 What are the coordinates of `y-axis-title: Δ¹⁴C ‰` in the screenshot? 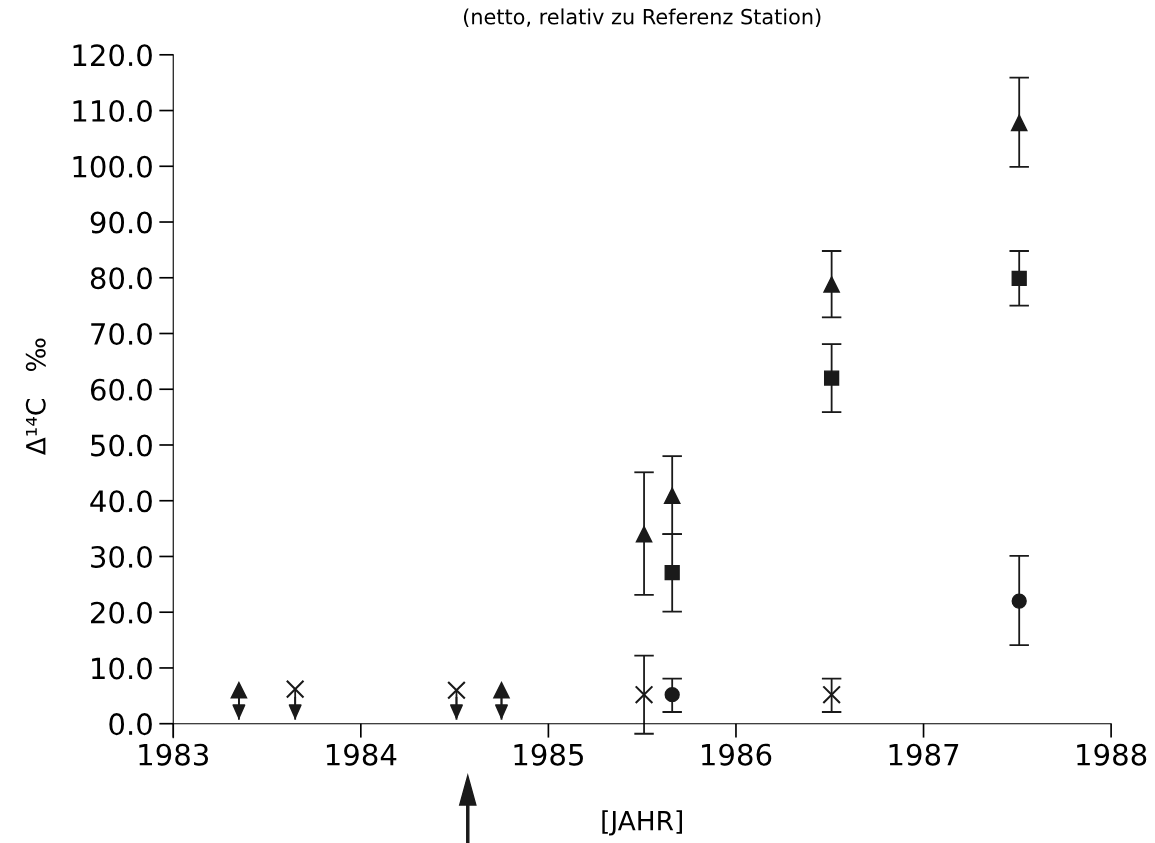 It's located at (35, 397).